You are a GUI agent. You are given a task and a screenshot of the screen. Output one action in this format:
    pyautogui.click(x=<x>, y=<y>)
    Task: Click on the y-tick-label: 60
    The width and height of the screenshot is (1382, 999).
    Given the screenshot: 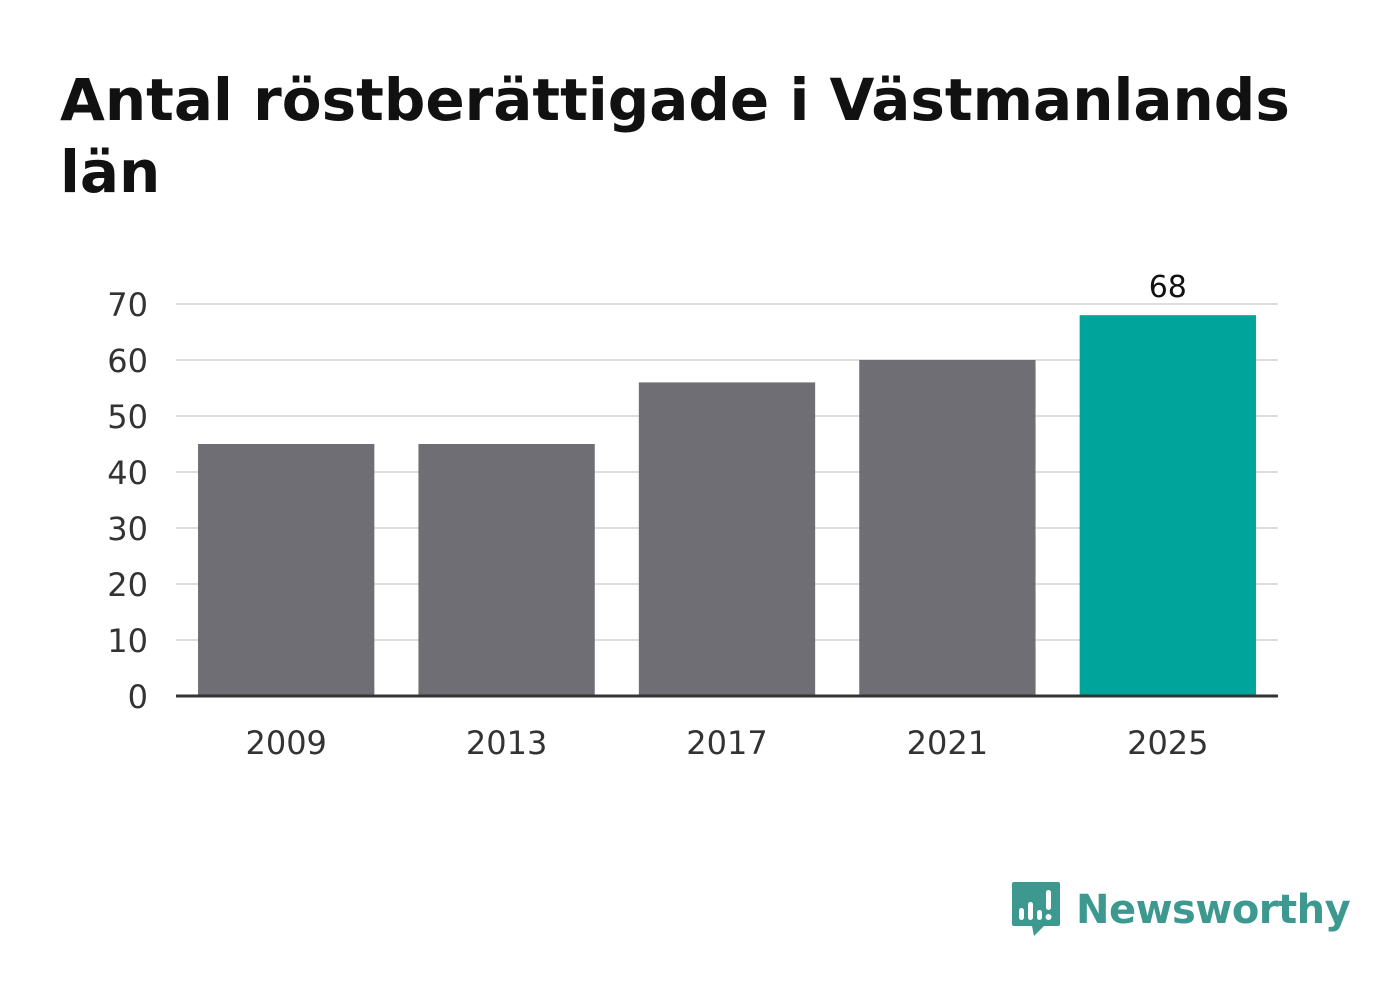 What is the action you would take?
    pyautogui.click(x=127, y=361)
    